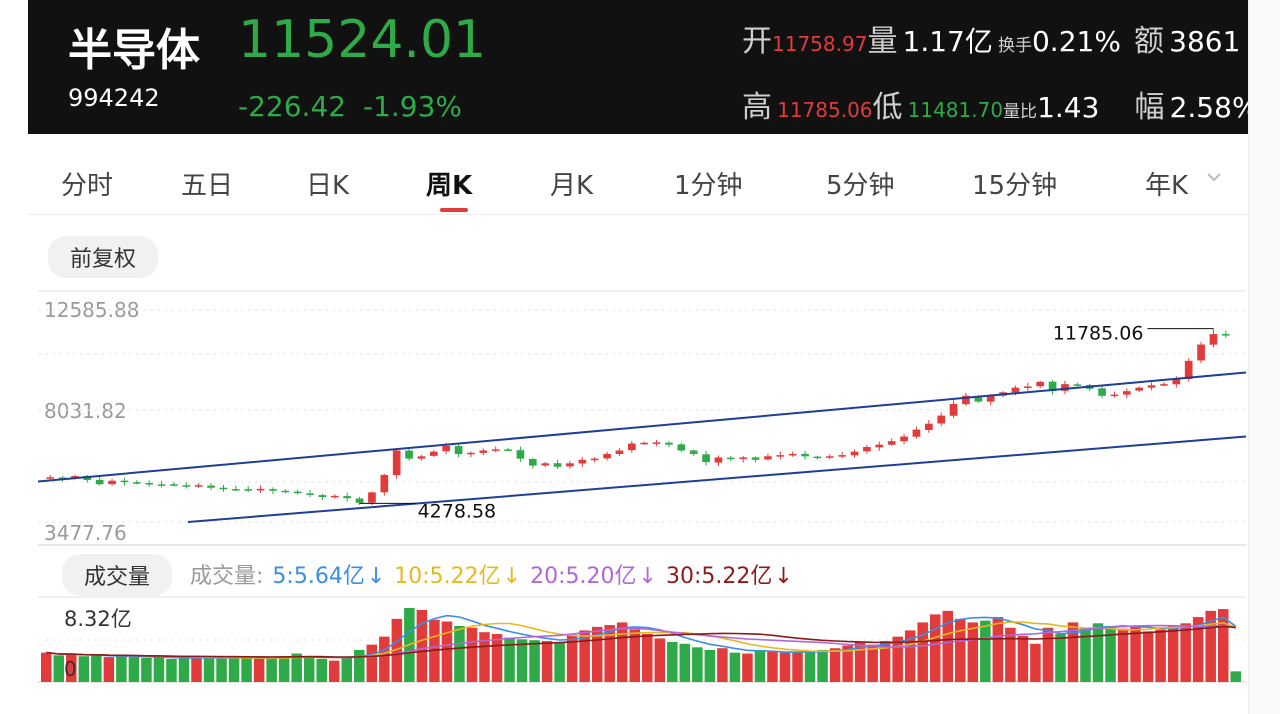  Describe the element at coordinates (1167, 186) in the screenshot. I see `tab-yearly-k: 年K` at that location.